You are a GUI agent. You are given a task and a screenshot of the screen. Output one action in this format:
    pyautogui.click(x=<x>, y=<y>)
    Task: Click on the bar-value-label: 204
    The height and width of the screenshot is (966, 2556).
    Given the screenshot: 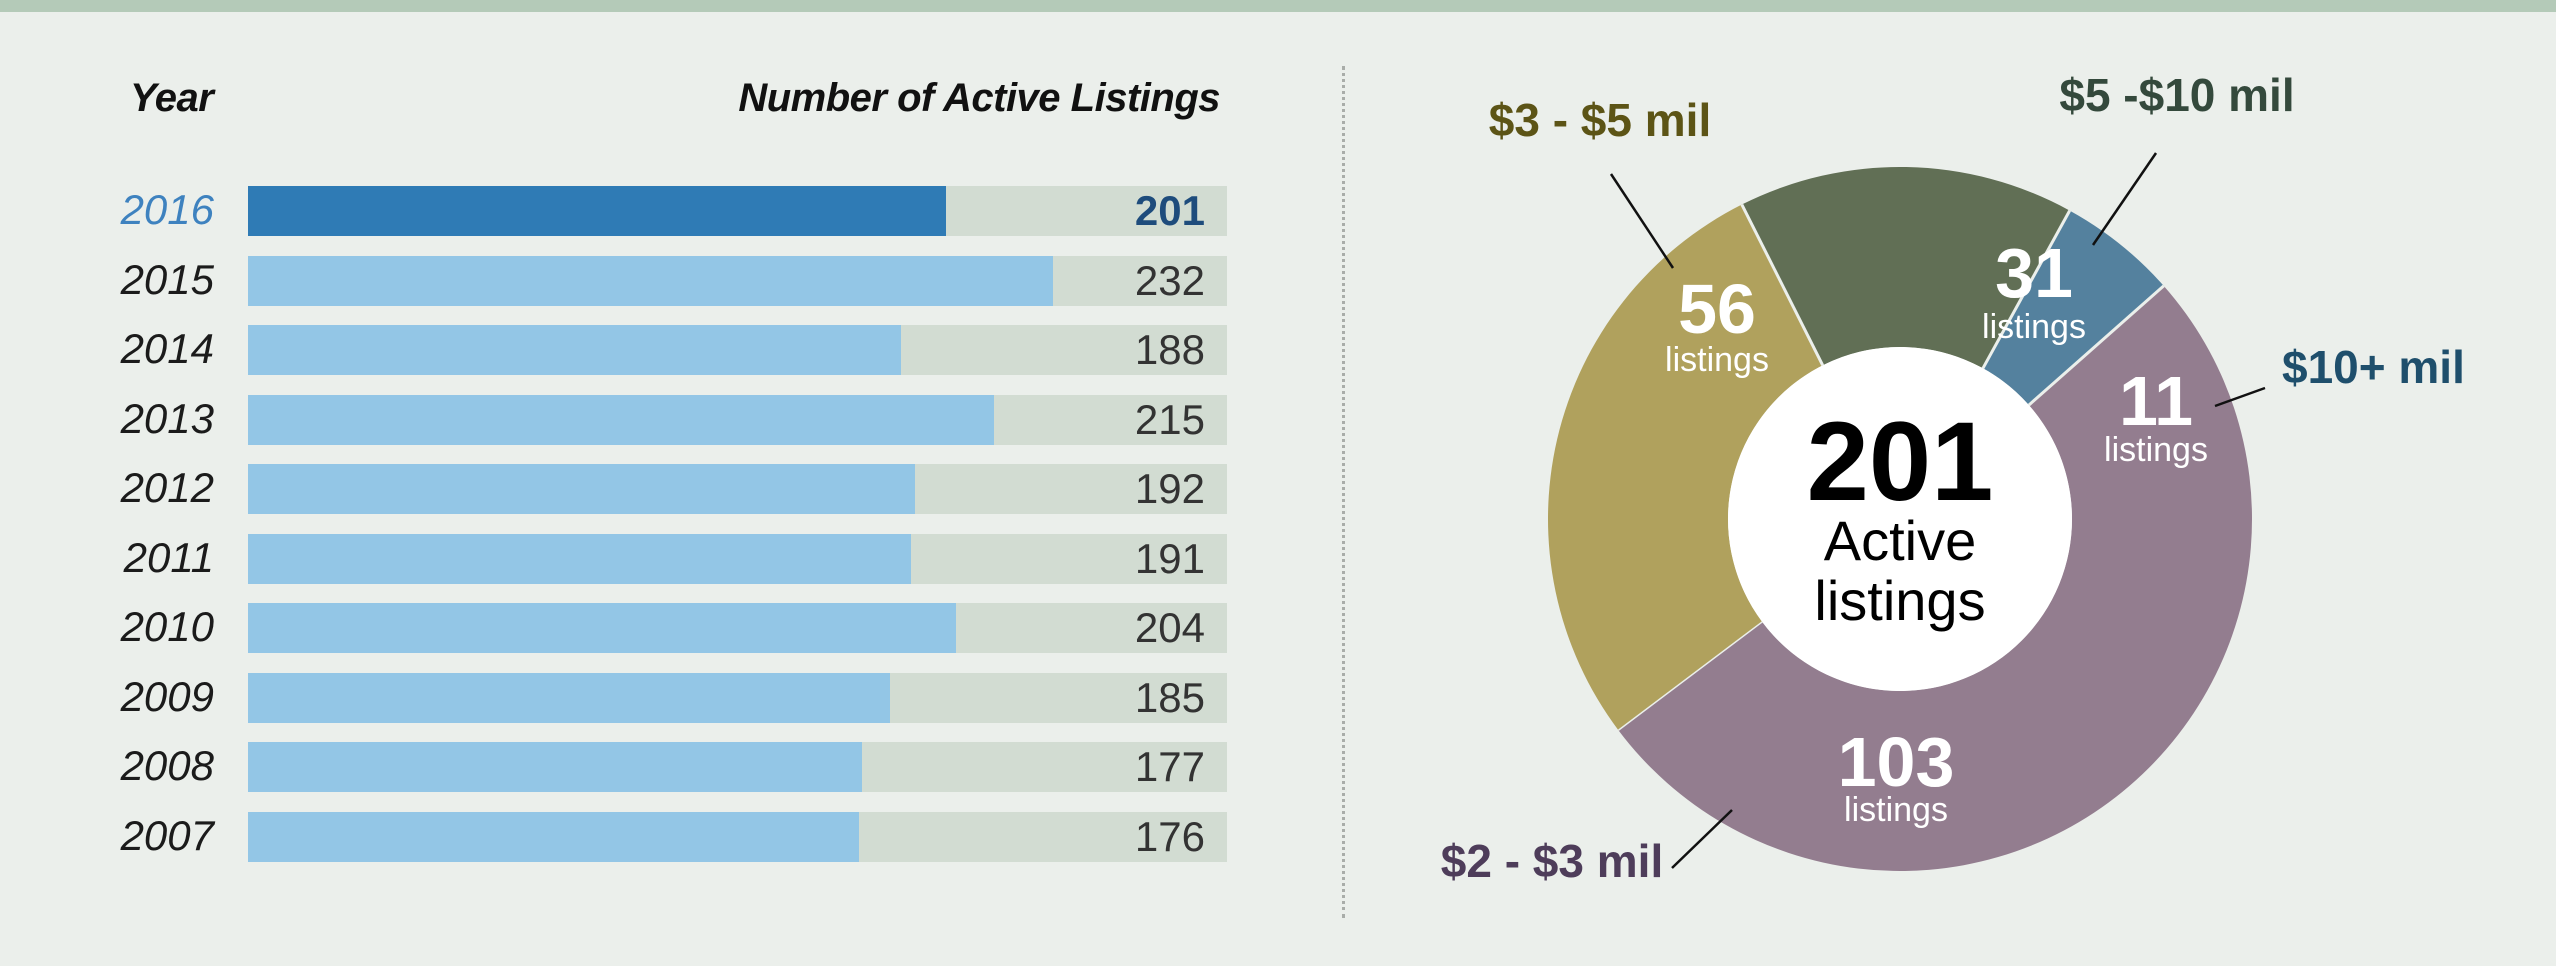 What is the action you would take?
    pyautogui.click(x=1169, y=627)
    